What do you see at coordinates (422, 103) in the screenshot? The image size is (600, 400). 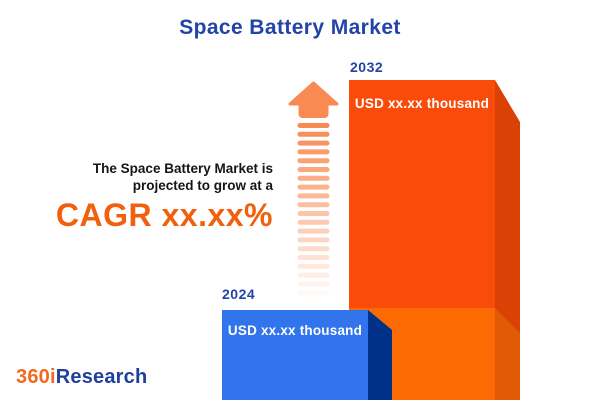 I see `bar-2032-value-label: USD xx.xx thousand` at bounding box center [422, 103].